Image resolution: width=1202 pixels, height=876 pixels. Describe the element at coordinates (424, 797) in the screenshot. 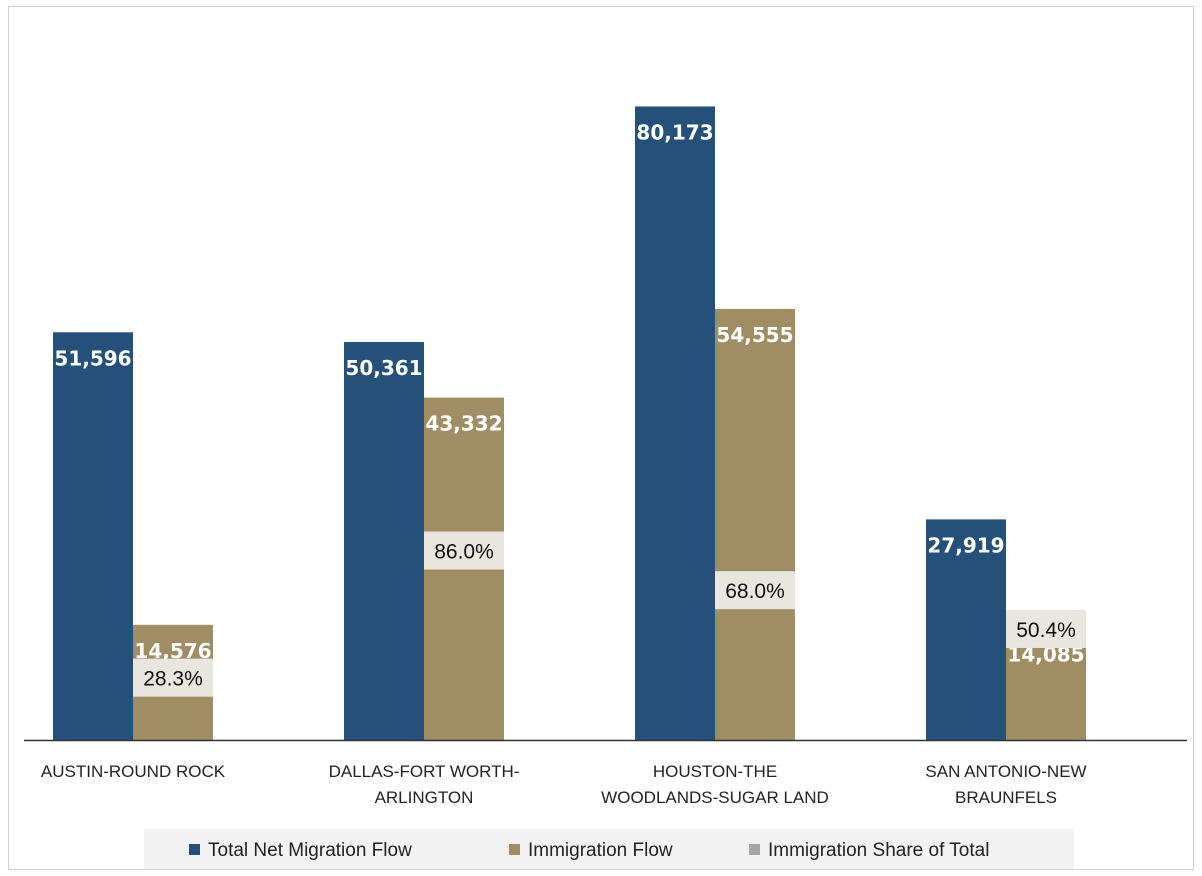

I see `category-label-1-line-1: ARLINGTON` at that location.